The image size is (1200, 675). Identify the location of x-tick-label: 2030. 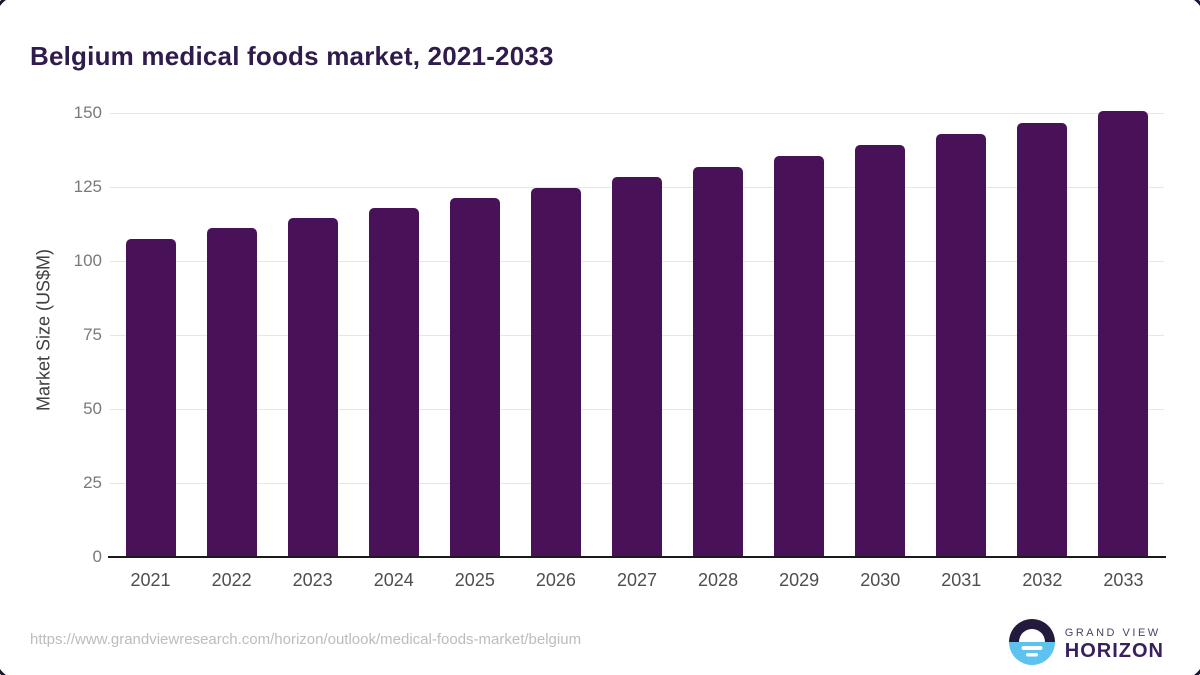
(880, 580).